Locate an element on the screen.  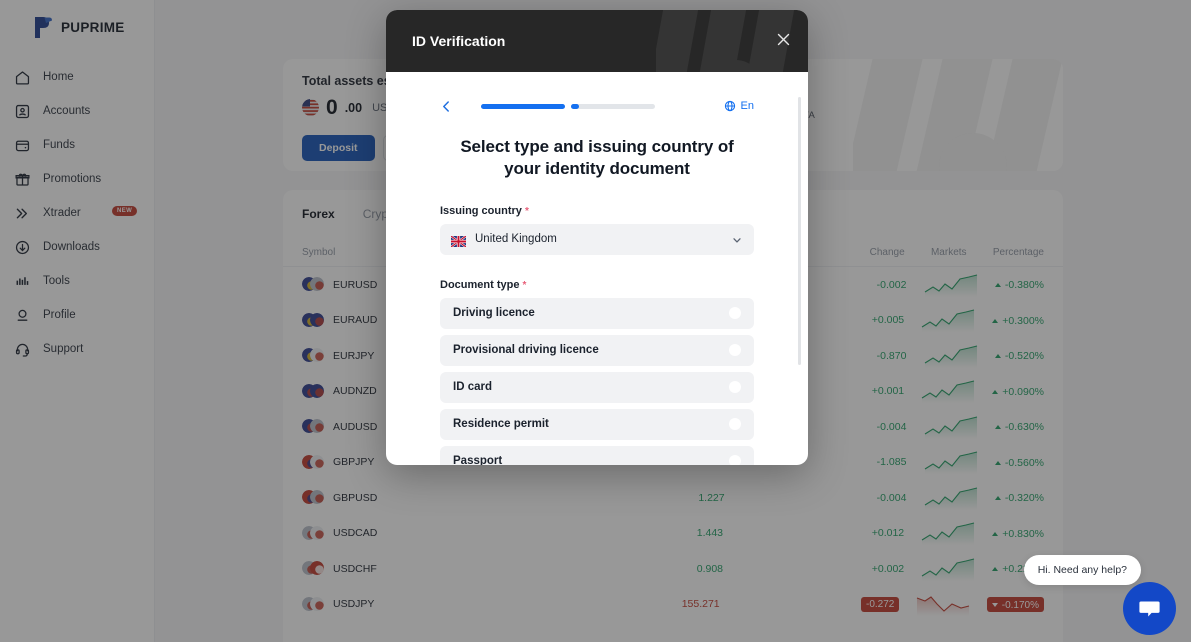
issuing-country-select: United Kingdom is located at coordinates (597, 239).